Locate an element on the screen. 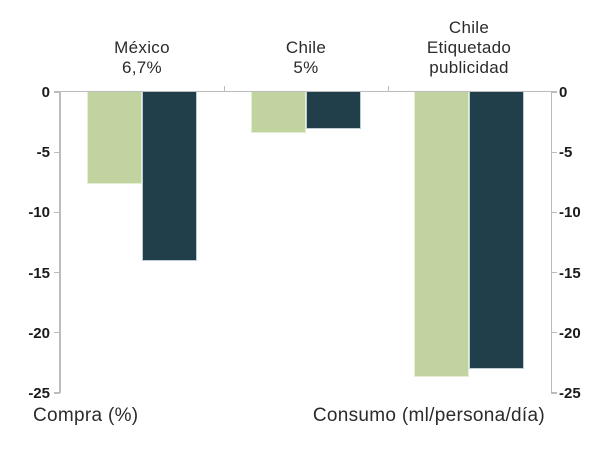 Image resolution: width=603 pixels, height=450 pixels. zero-baseline is located at coordinates (305, 91).